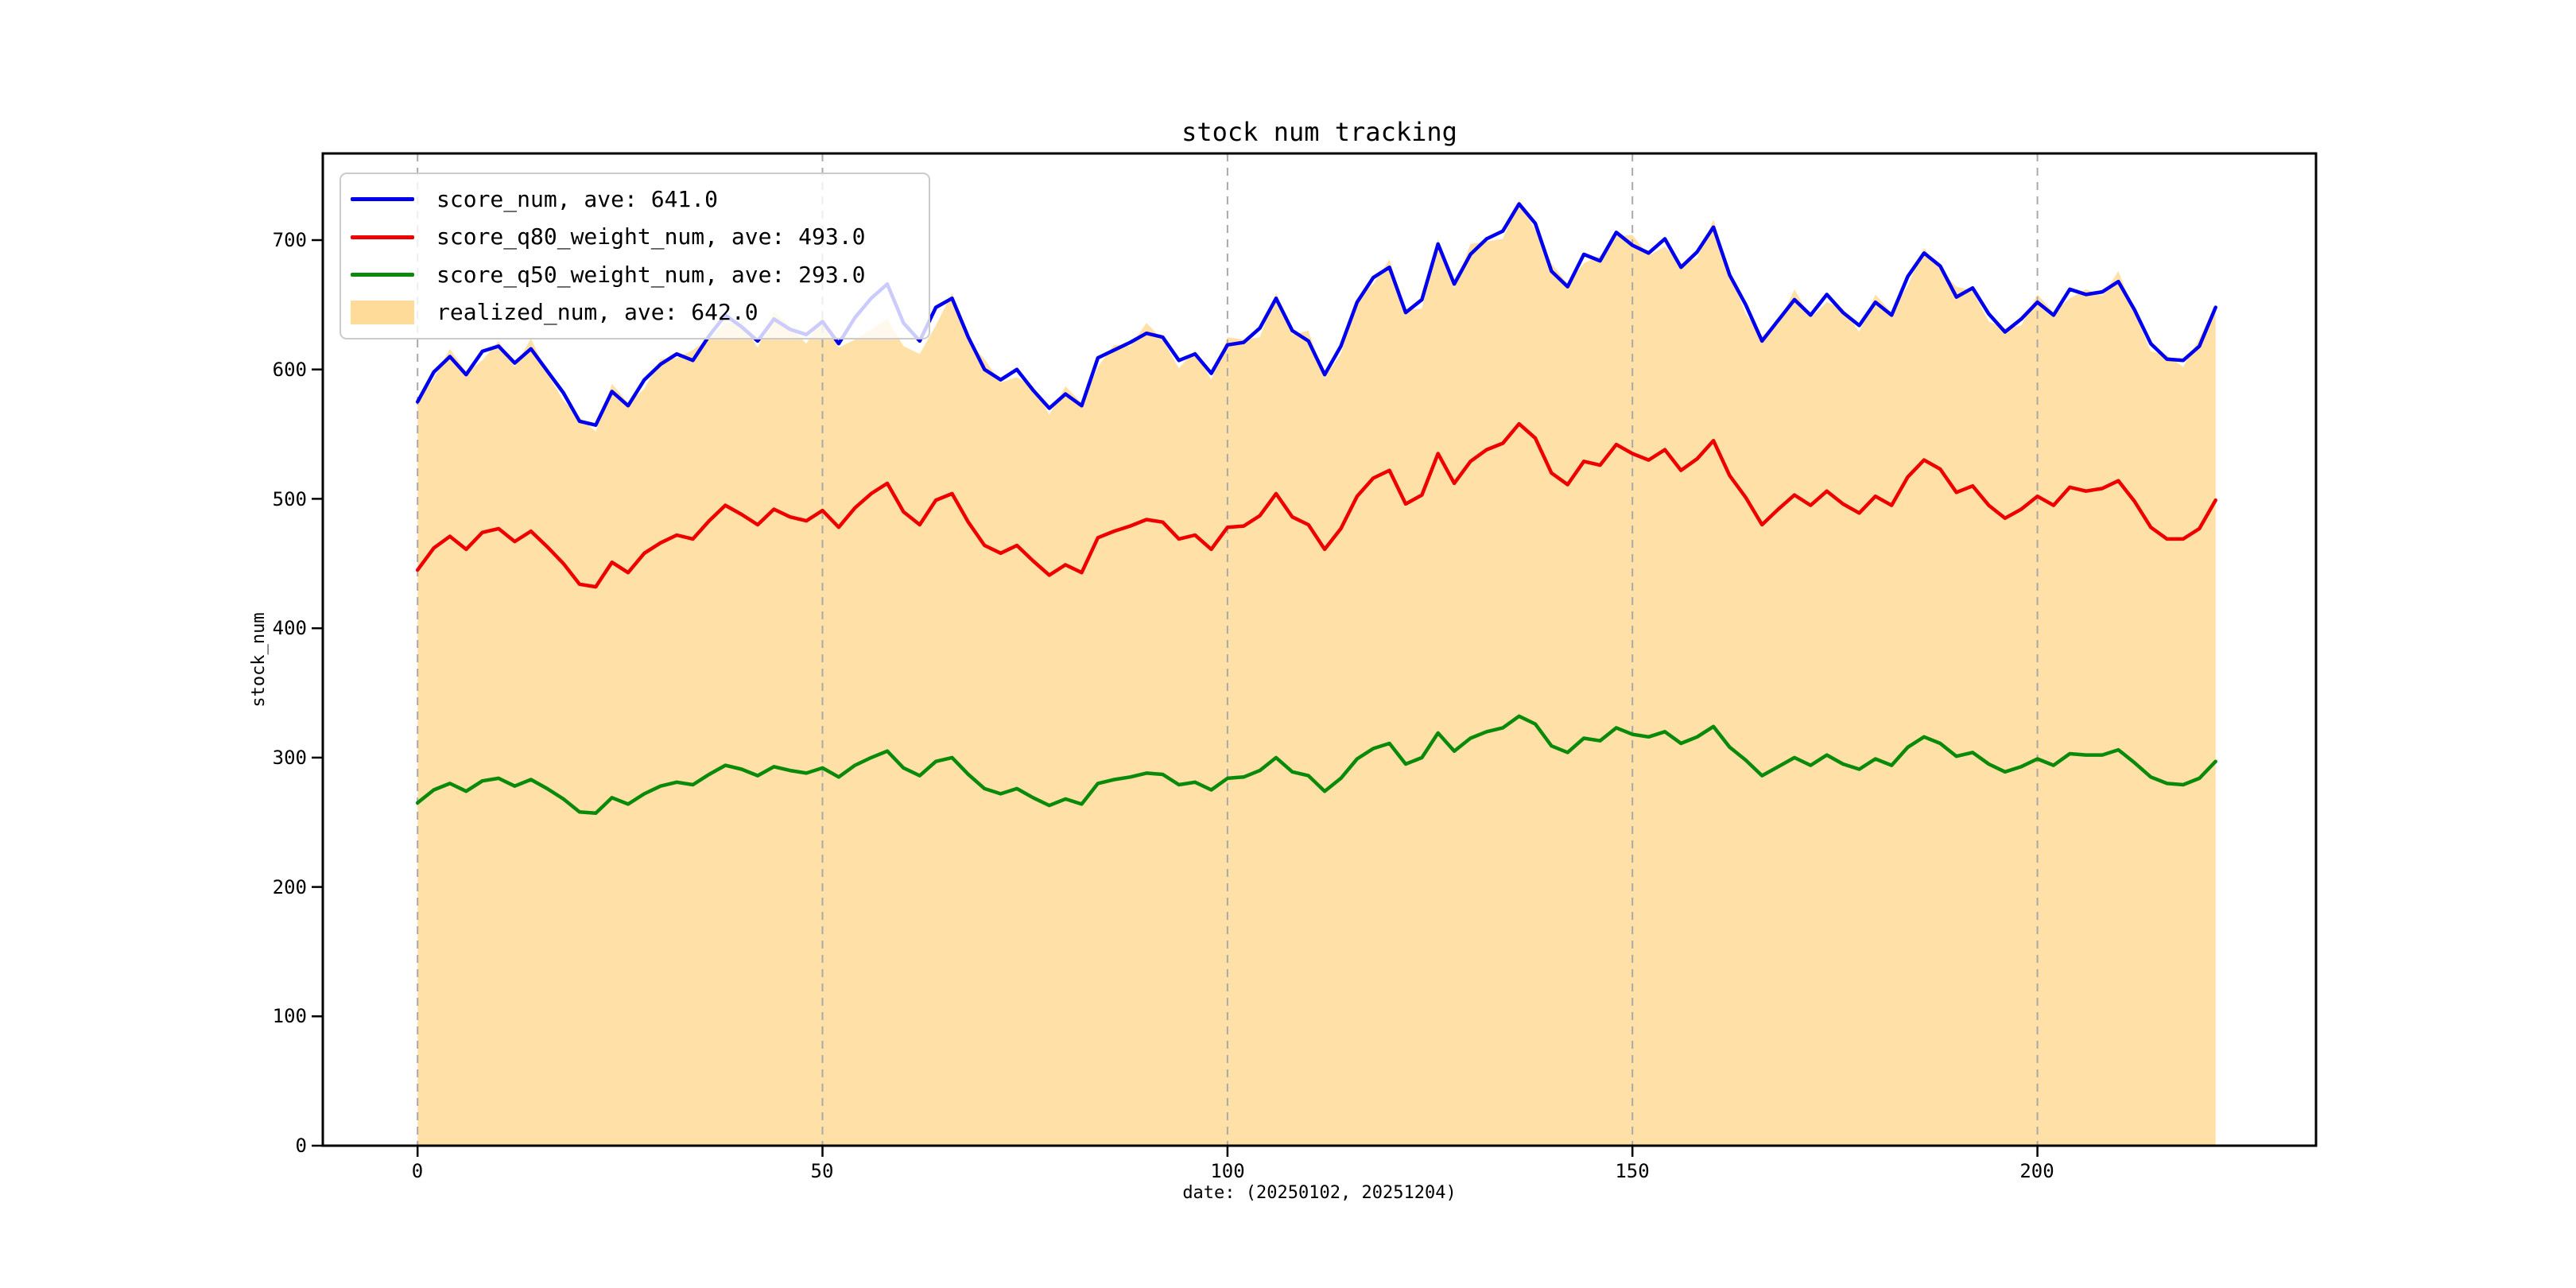 The image size is (2576, 1288). What do you see at coordinates (1227, 1171) in the screenshot?
I see `x-tick-100: 100` at bounding box center [1227, 1171].